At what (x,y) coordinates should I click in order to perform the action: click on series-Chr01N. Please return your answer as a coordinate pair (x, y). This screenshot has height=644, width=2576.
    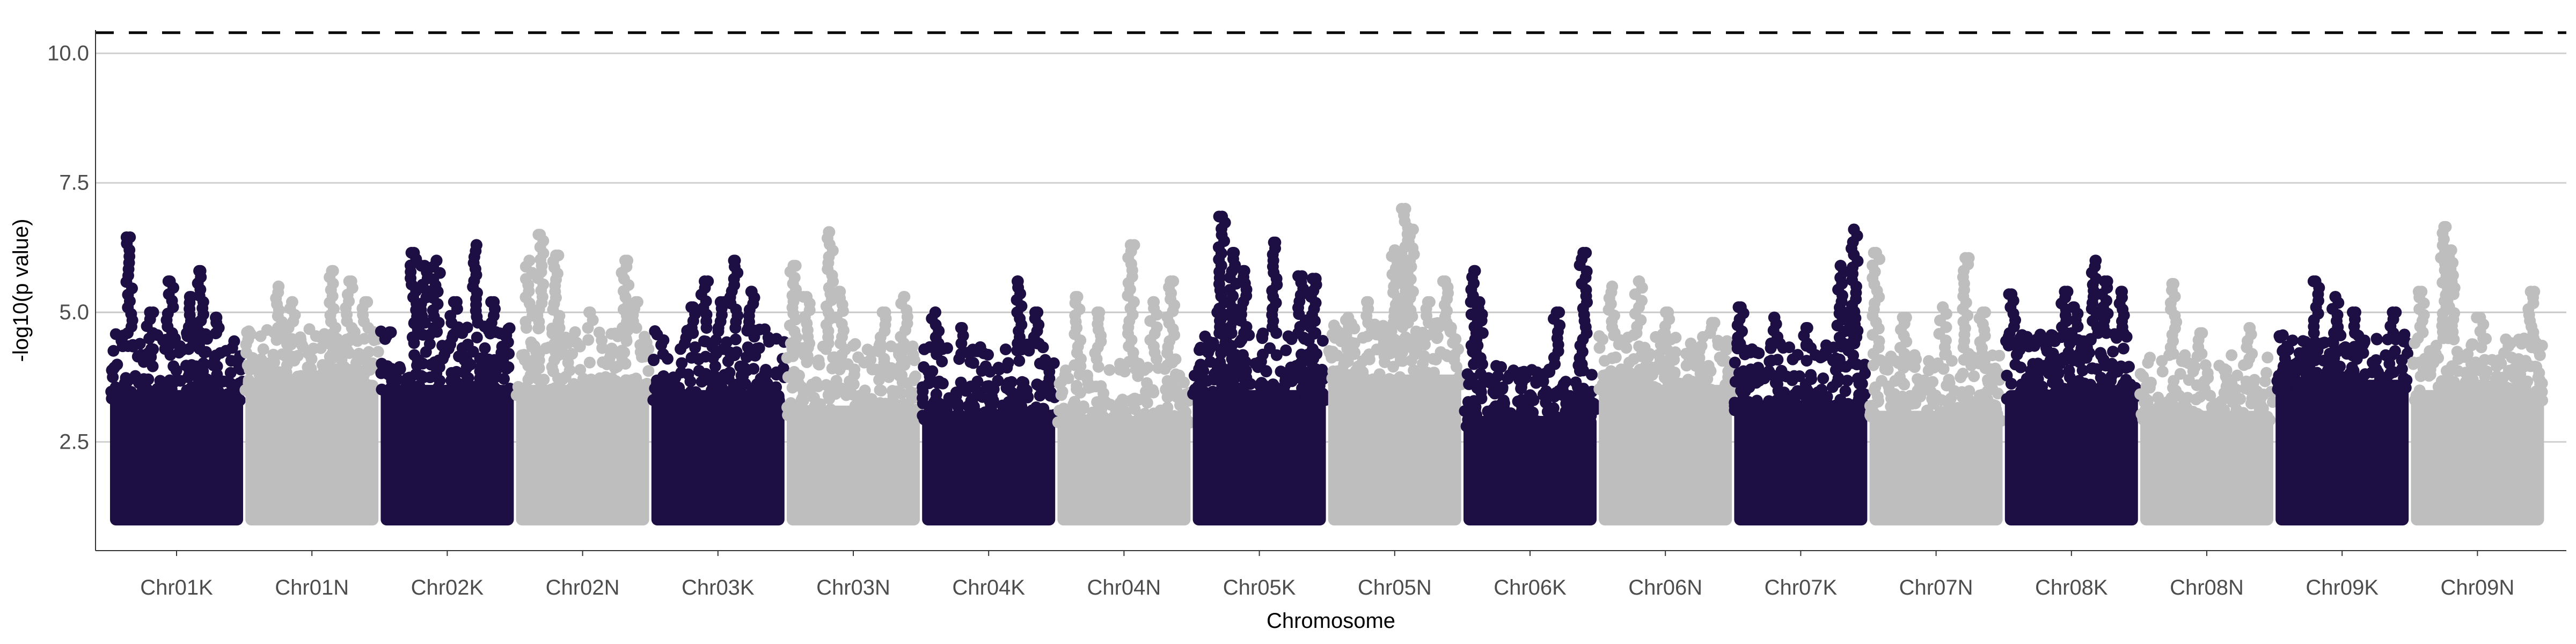
    Looking at the image, I should click on (311, 395).